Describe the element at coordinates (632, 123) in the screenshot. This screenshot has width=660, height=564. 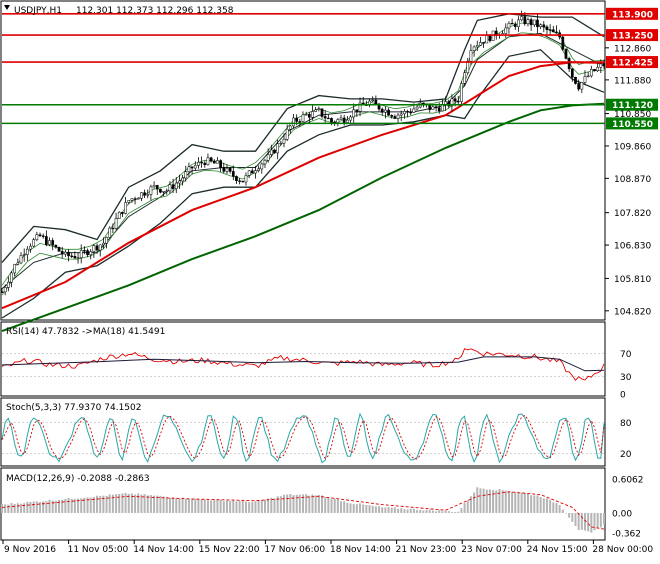
I see `level-price-box` at that location.